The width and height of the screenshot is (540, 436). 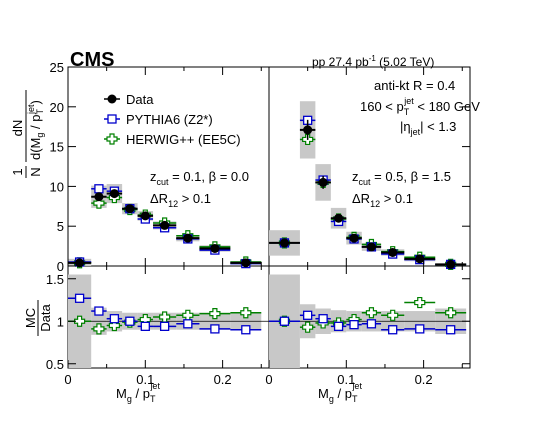 I want to click on left-bottom-ytick-label-1: 1, so click(x=60, y=321).